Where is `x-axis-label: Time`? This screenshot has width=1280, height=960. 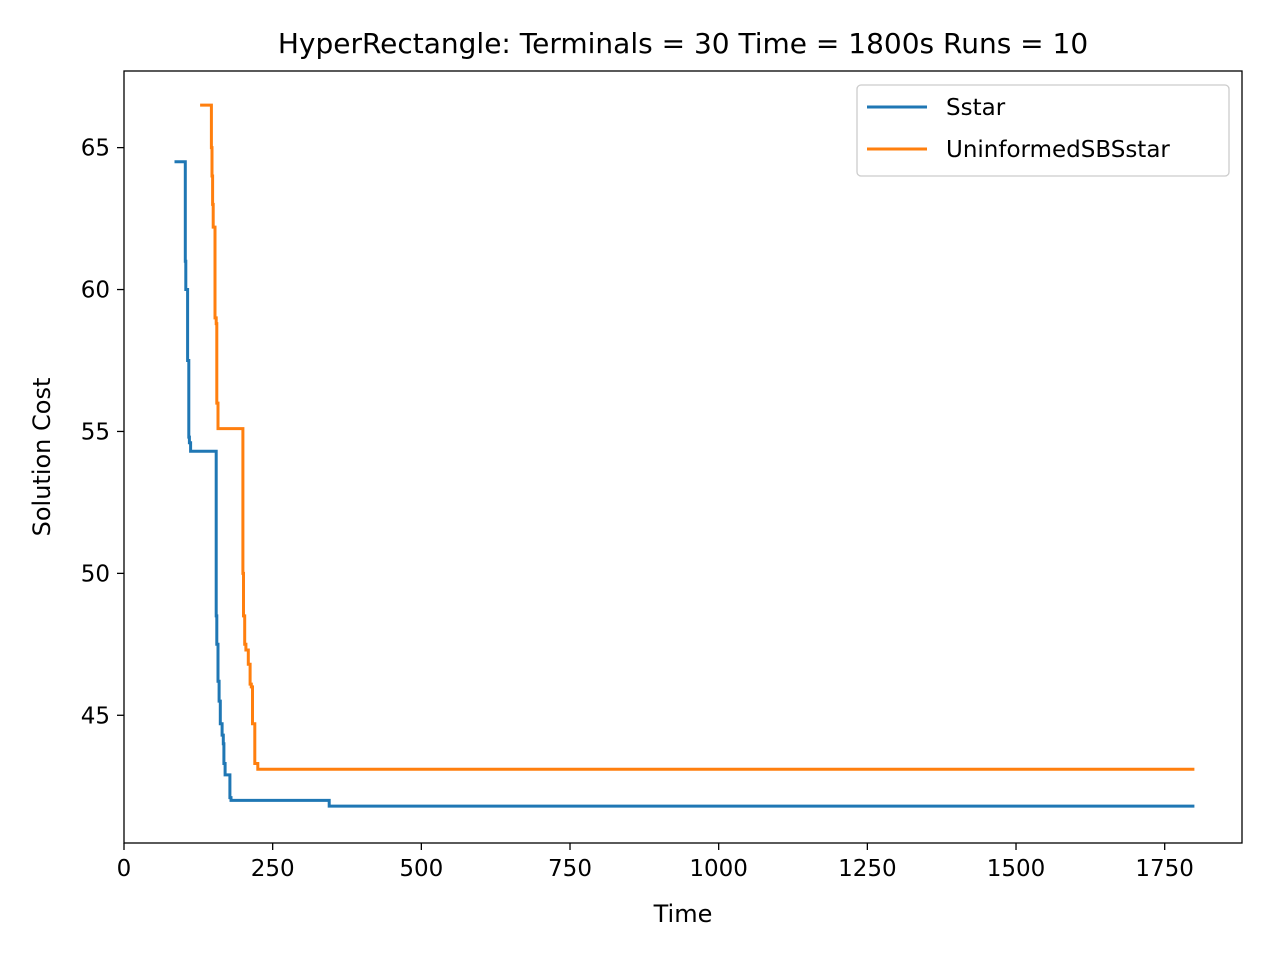 x-axis-label: Time is located at coordinates (683, 914).